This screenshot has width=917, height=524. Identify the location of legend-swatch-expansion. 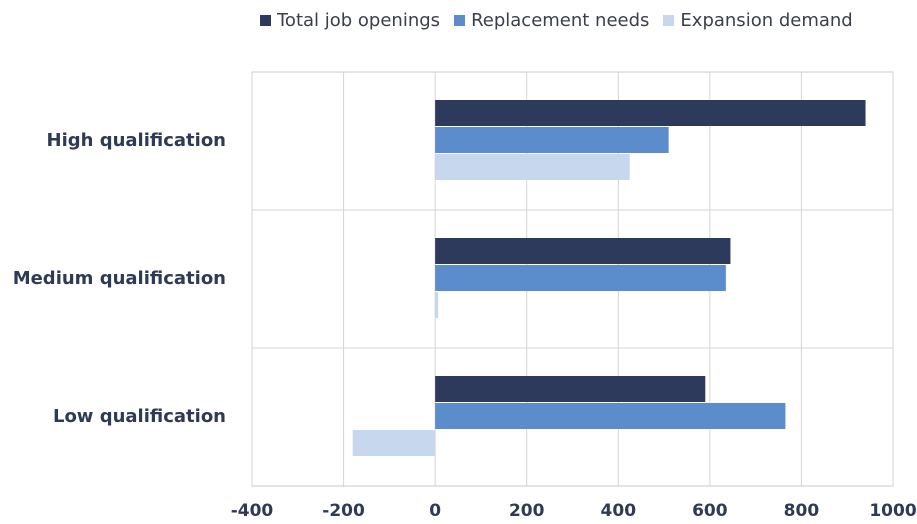
(669, 20).